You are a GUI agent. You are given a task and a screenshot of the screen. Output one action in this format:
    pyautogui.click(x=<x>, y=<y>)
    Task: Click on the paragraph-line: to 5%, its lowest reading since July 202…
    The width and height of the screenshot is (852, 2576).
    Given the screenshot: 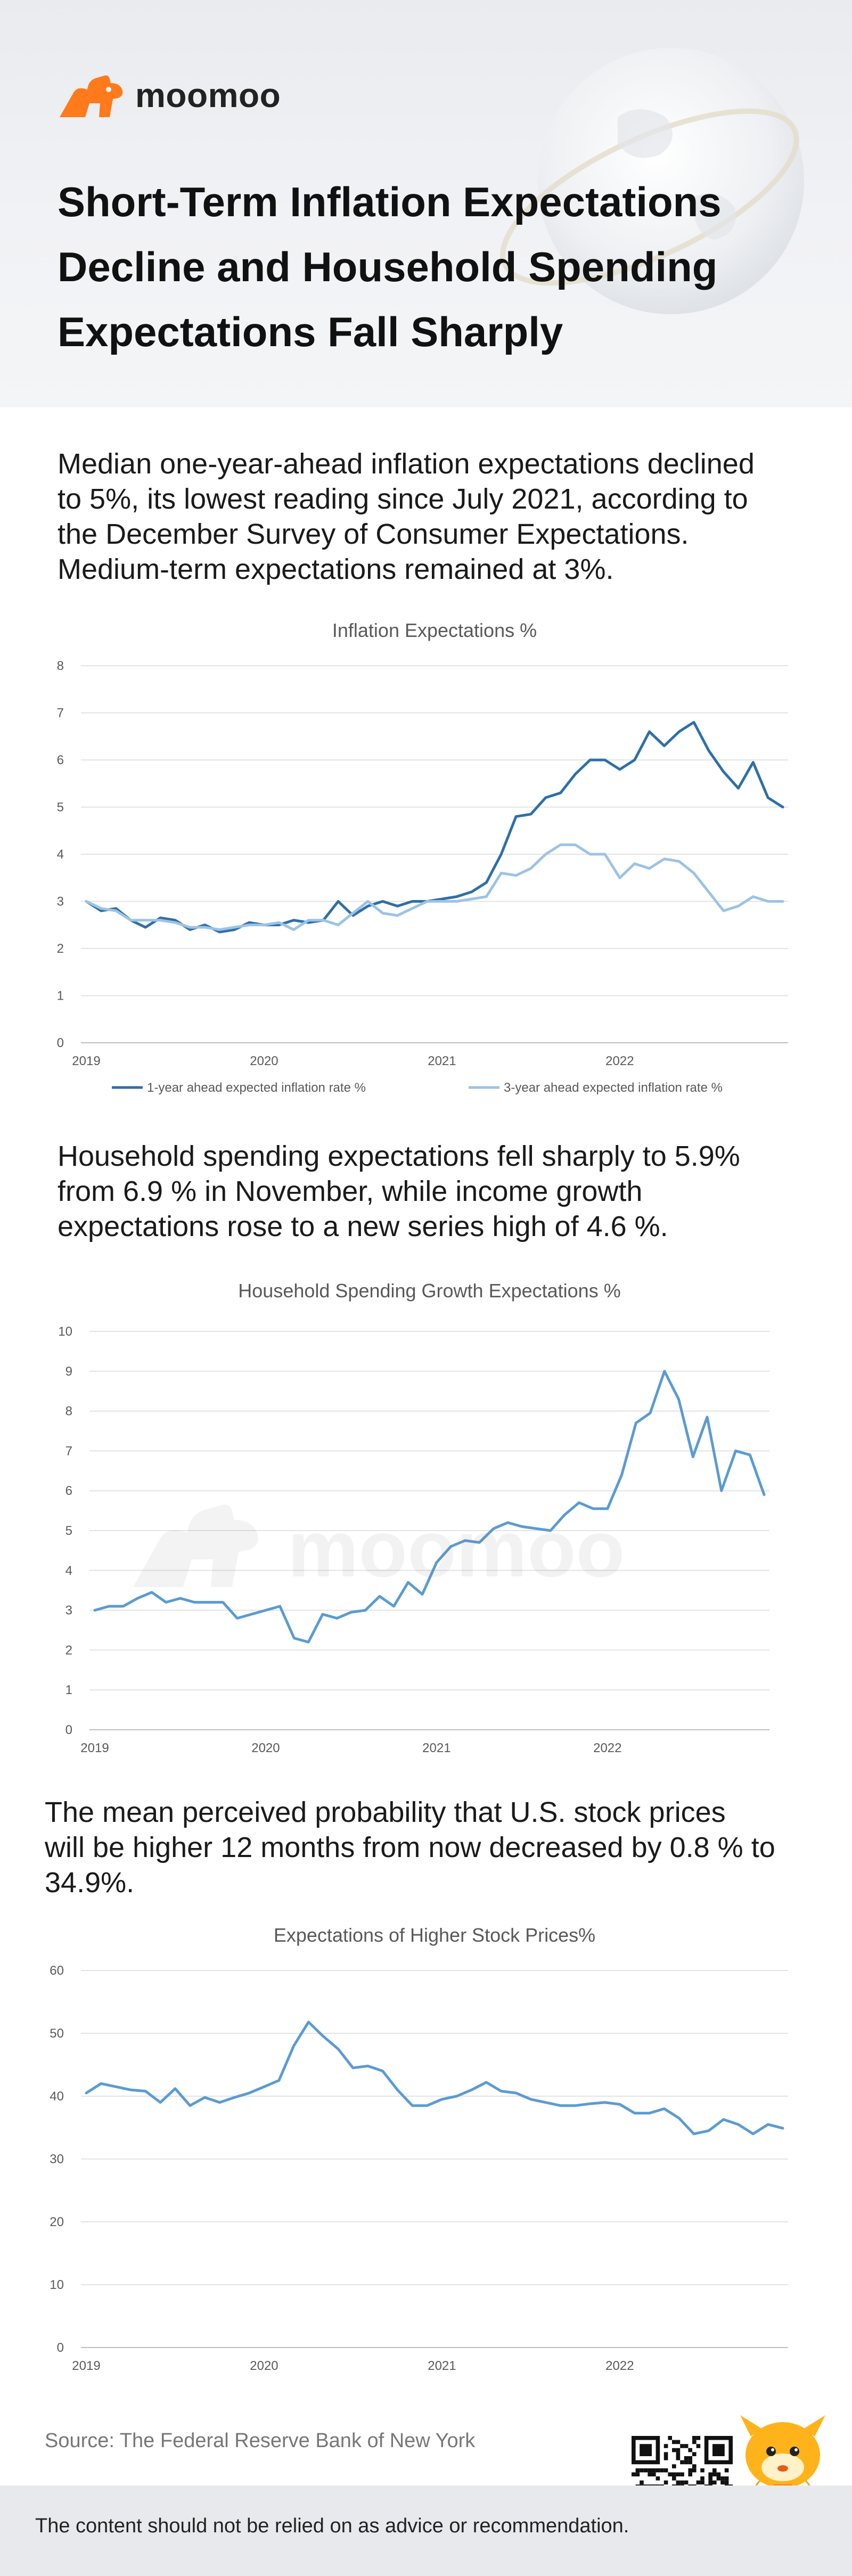 What is the action you would take?
    pyautogui.click(x=403, y=499)
    